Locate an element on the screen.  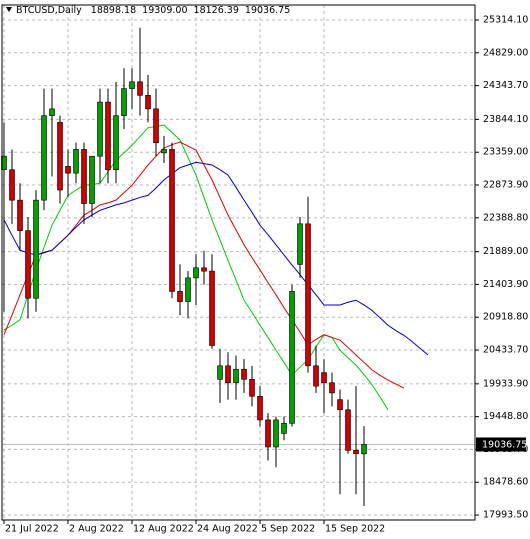
x-tick-label: 5 Sep 2022 is located at coordinates (288, 529).